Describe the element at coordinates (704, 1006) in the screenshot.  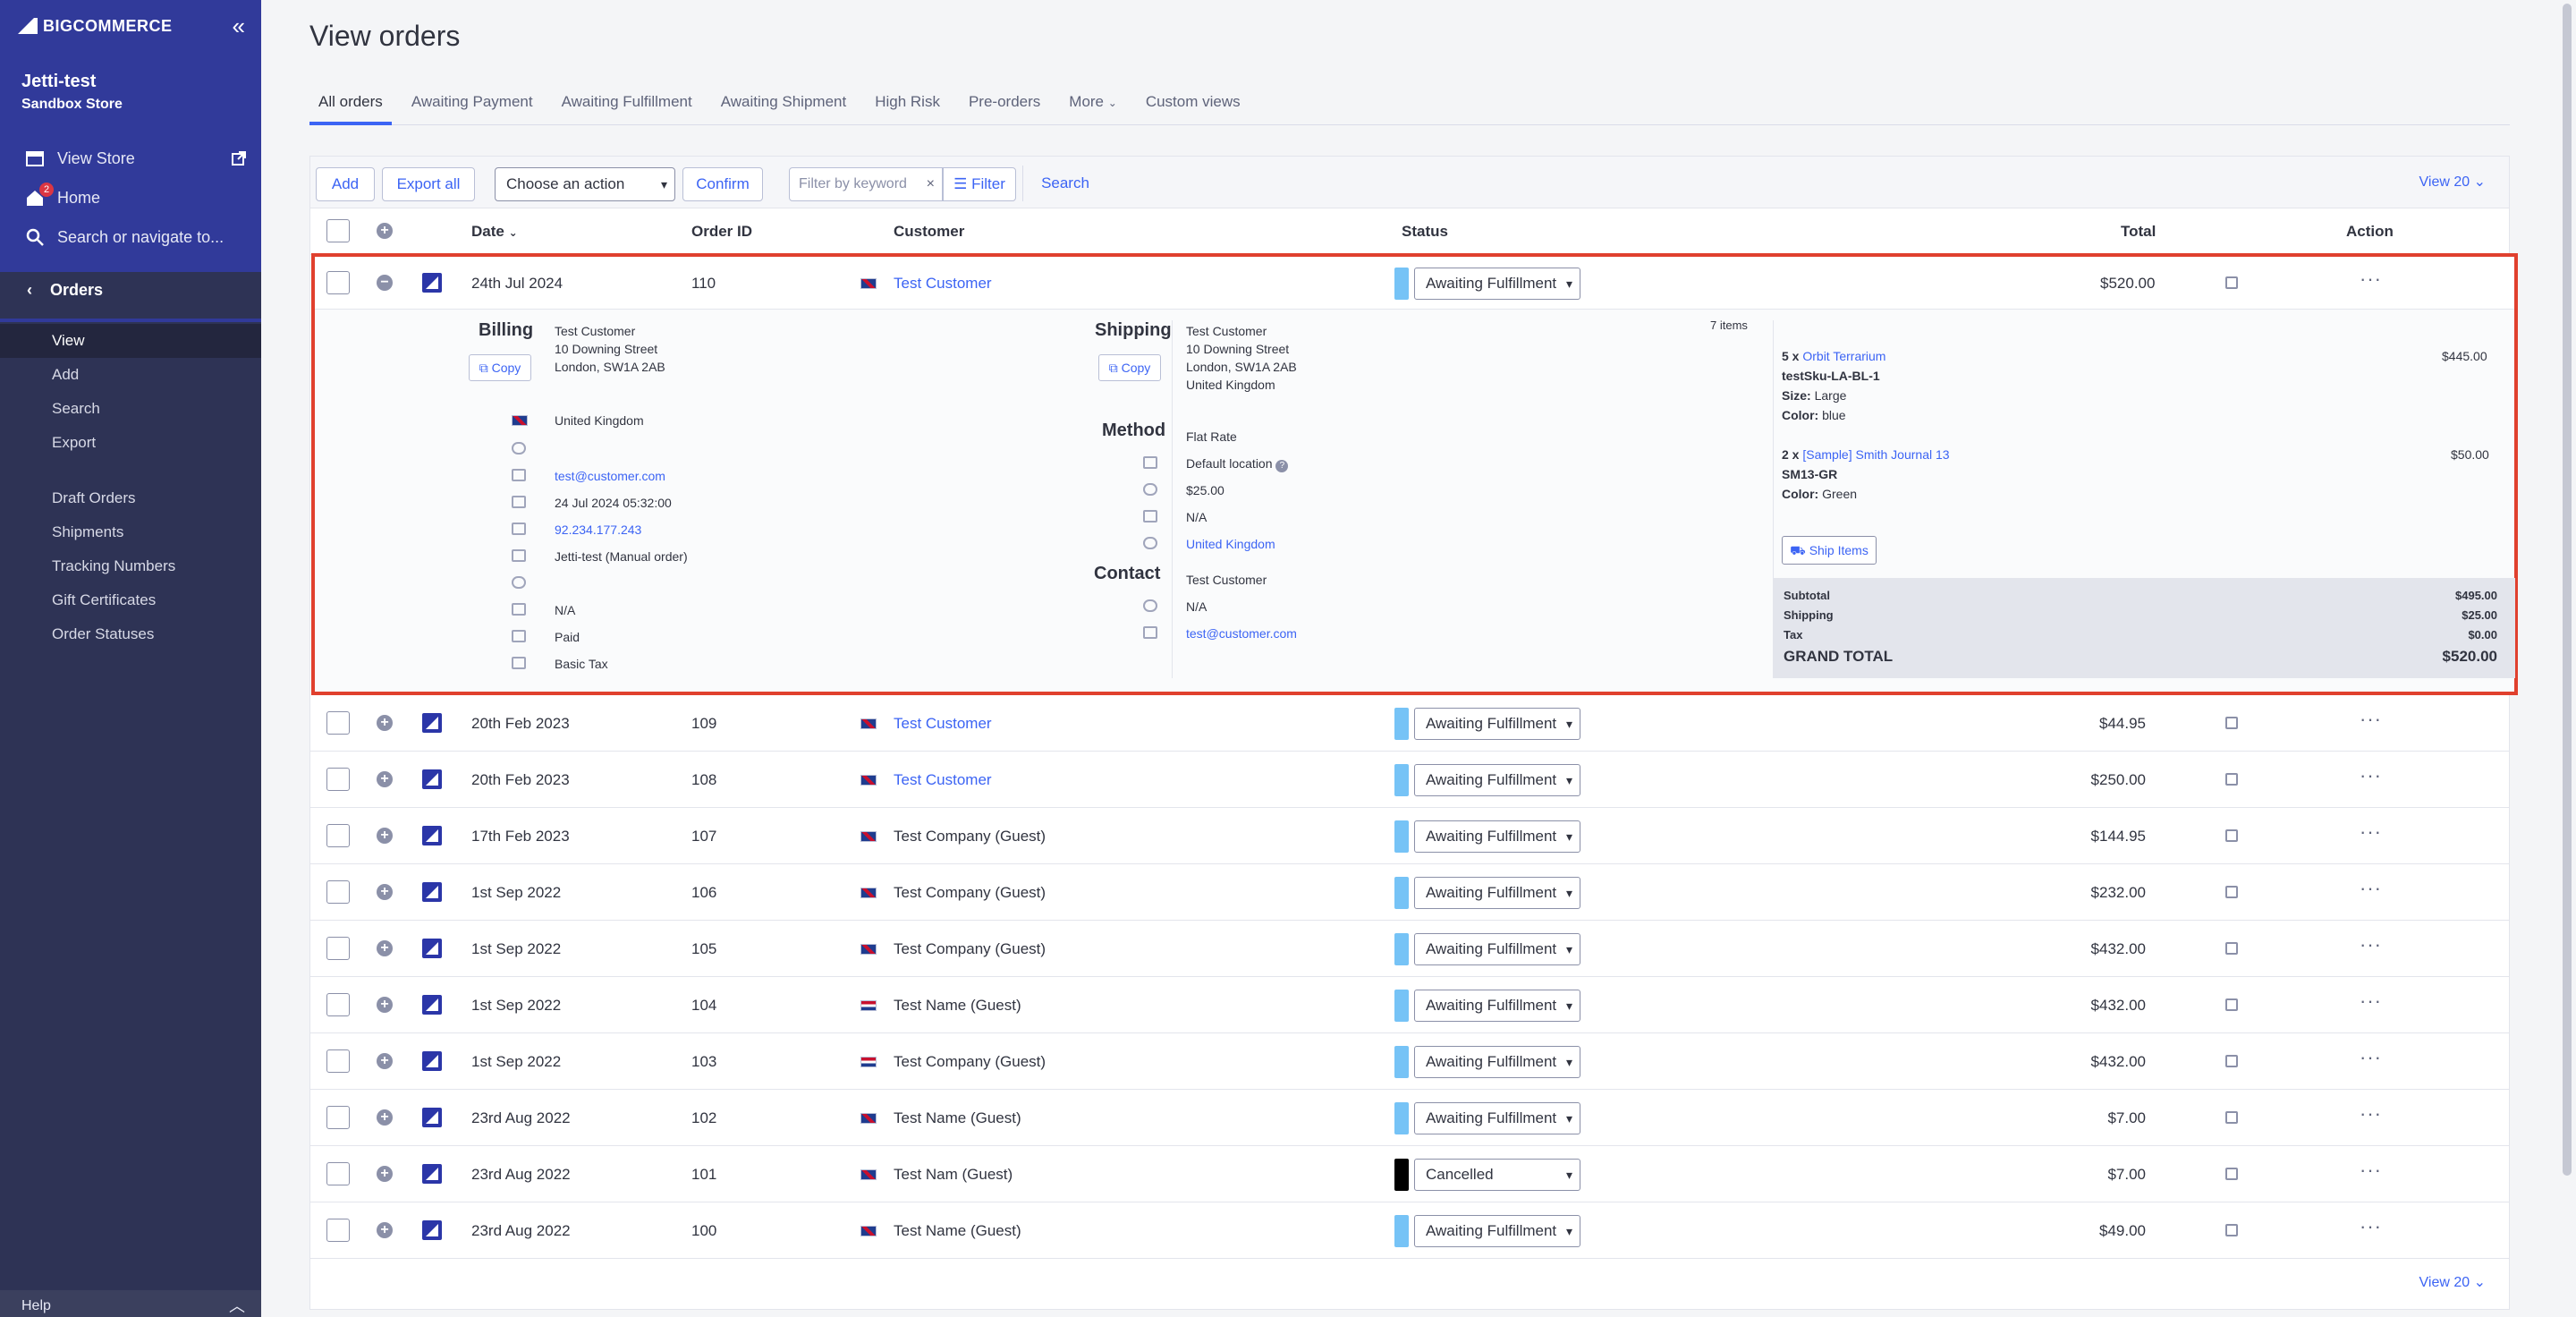
I see `order-id: 104` at that location.